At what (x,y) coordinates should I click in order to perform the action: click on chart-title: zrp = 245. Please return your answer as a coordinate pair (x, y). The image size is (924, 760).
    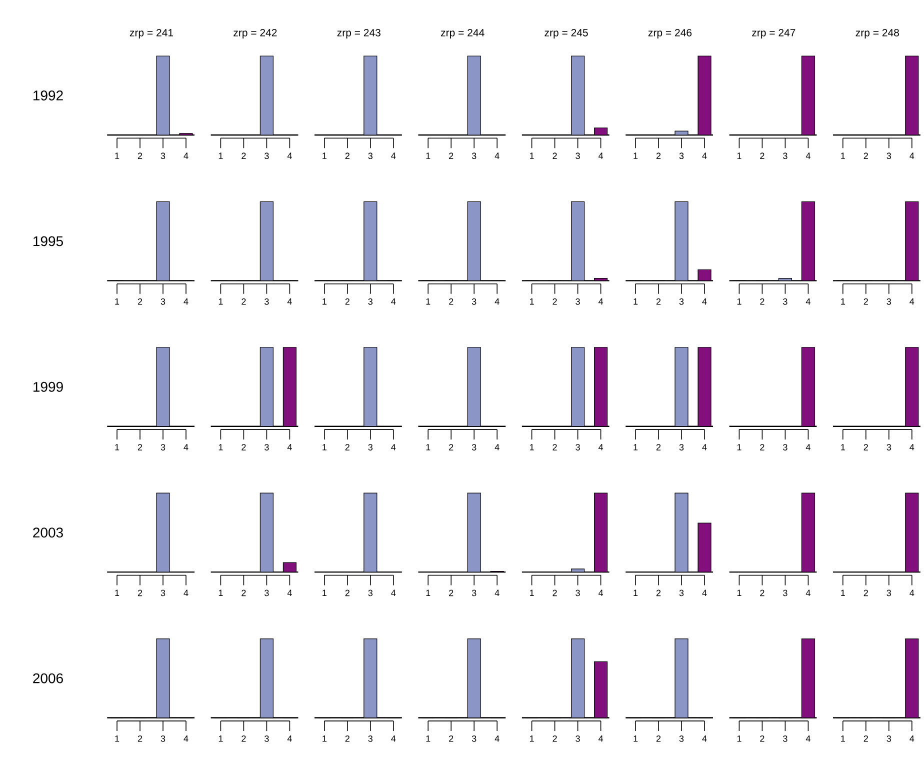
    Looking at the image, I should click on (566, 33).